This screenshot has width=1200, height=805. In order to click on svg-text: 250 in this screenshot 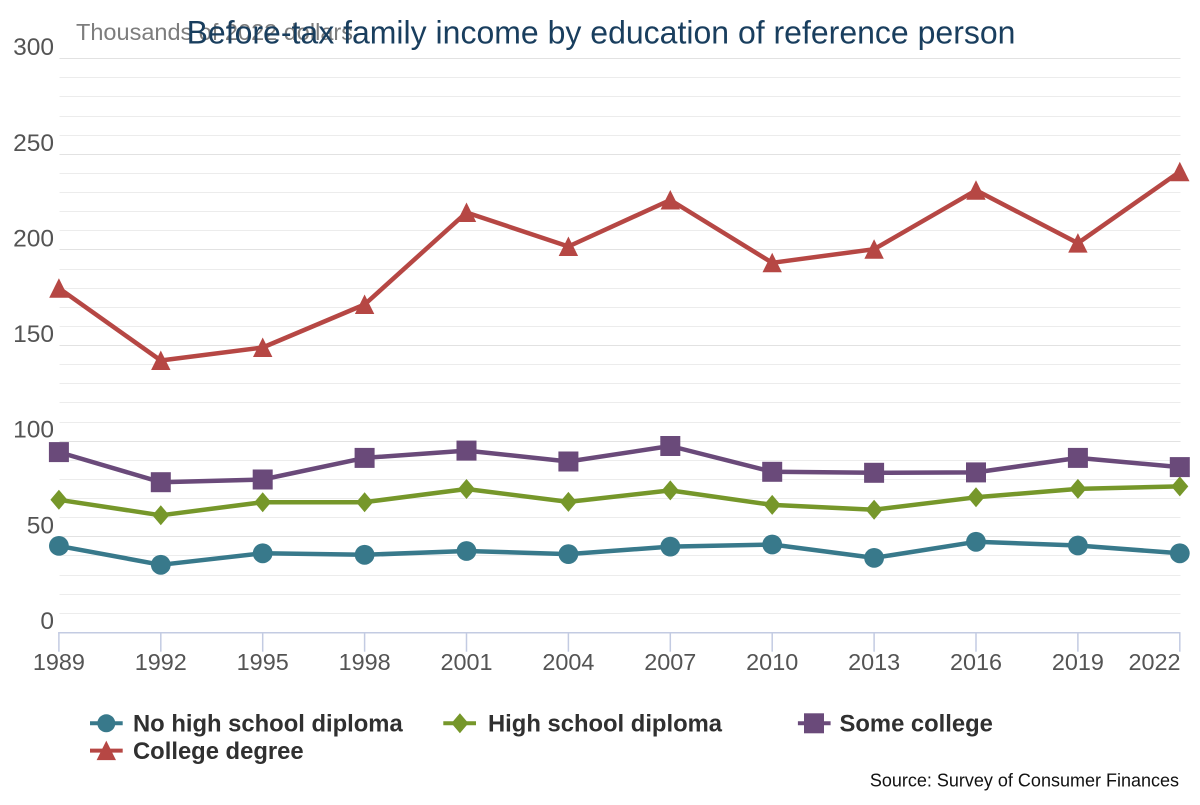, I will do `click(33, 143)`.